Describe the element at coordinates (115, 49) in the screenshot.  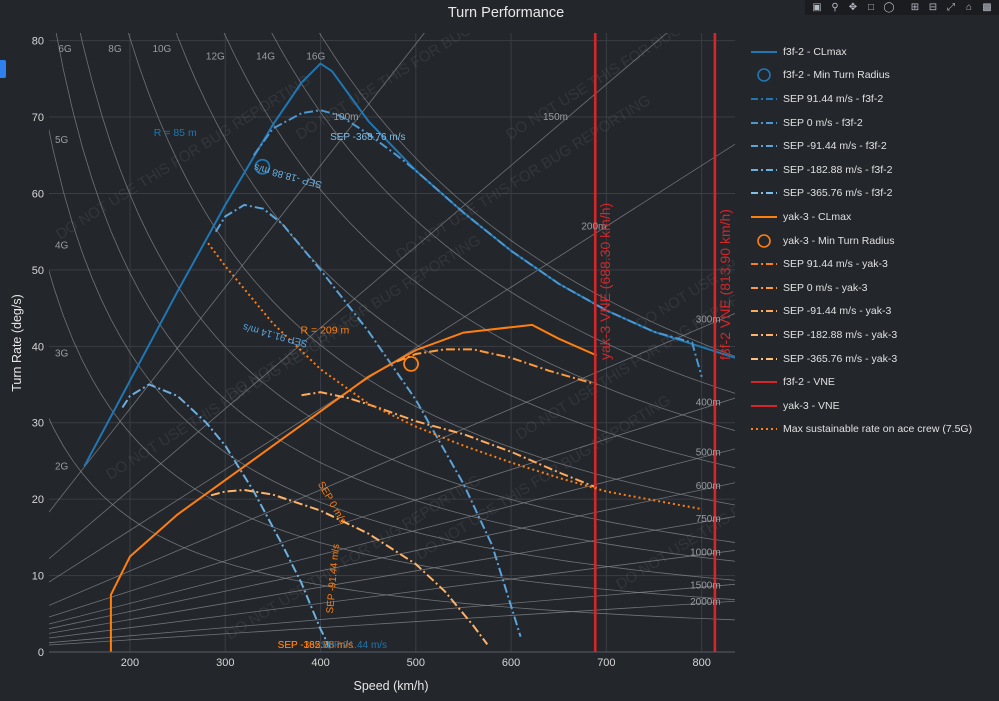
I see `g-line-label: 8G` at that location.